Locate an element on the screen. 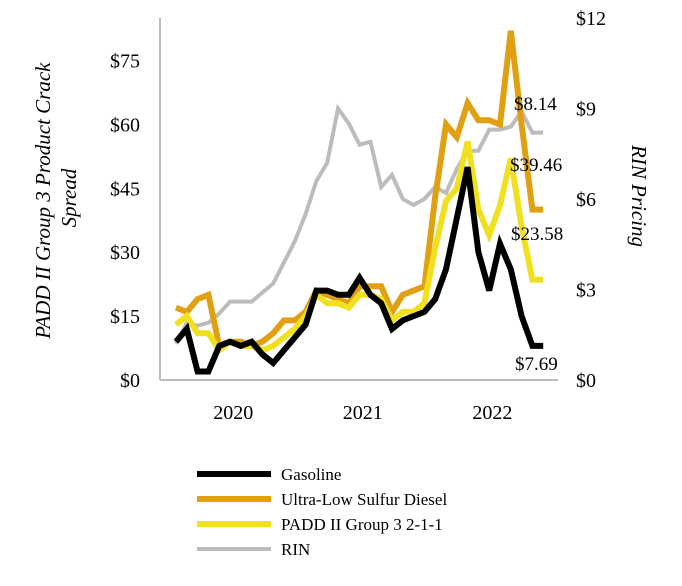  left-tick-label: $45 is located at coordinates (125, 189).